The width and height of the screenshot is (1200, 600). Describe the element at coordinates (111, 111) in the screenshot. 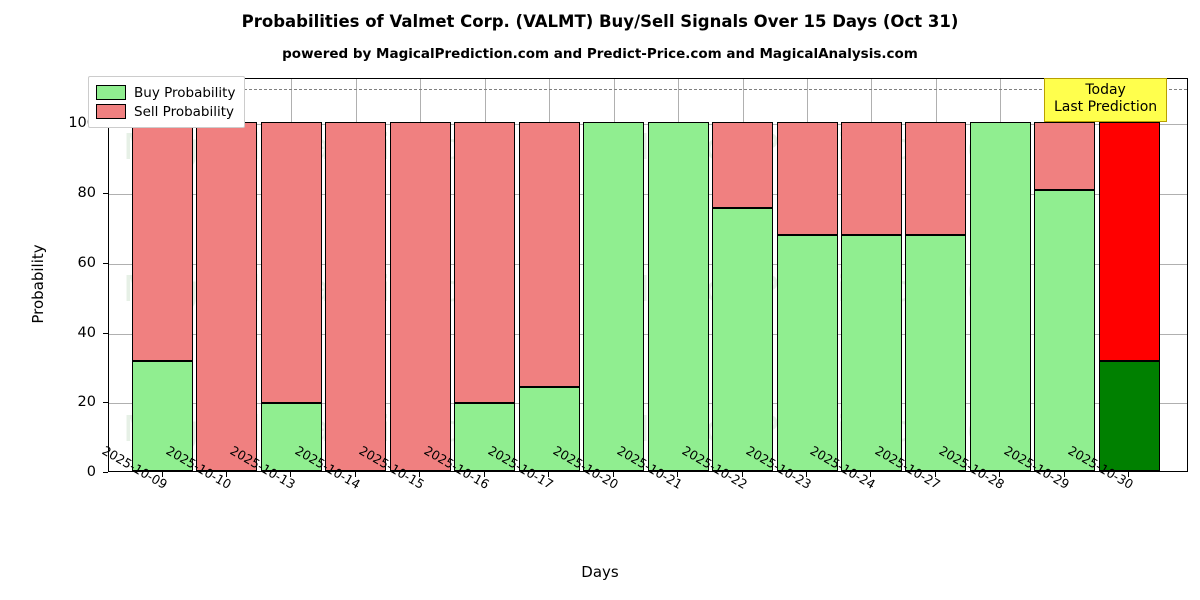

I see `legend-swatch-sell` at that location.